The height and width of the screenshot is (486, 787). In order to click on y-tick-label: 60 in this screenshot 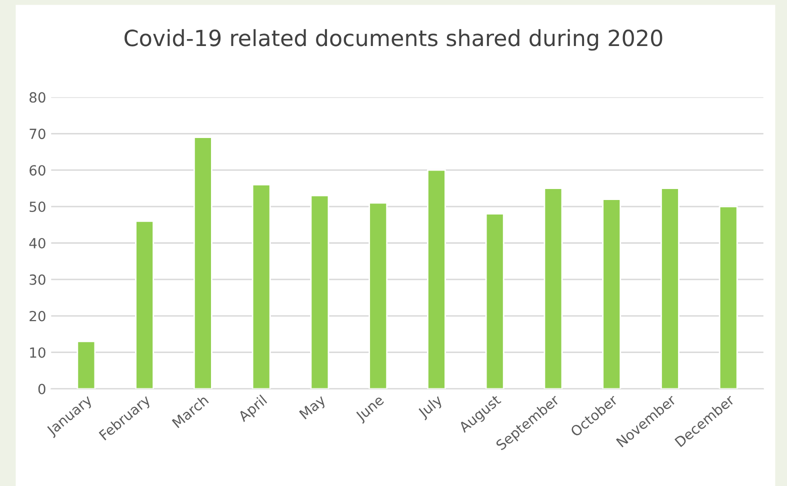, I will do `click(38, 170)`.